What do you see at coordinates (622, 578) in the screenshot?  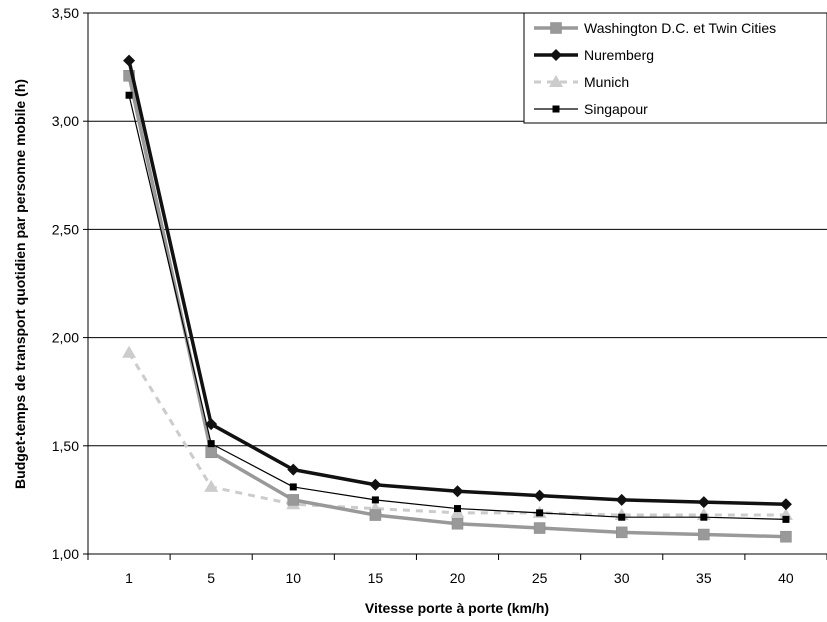 I see `x-tick-label: 30` at bounding box center [622, 578].